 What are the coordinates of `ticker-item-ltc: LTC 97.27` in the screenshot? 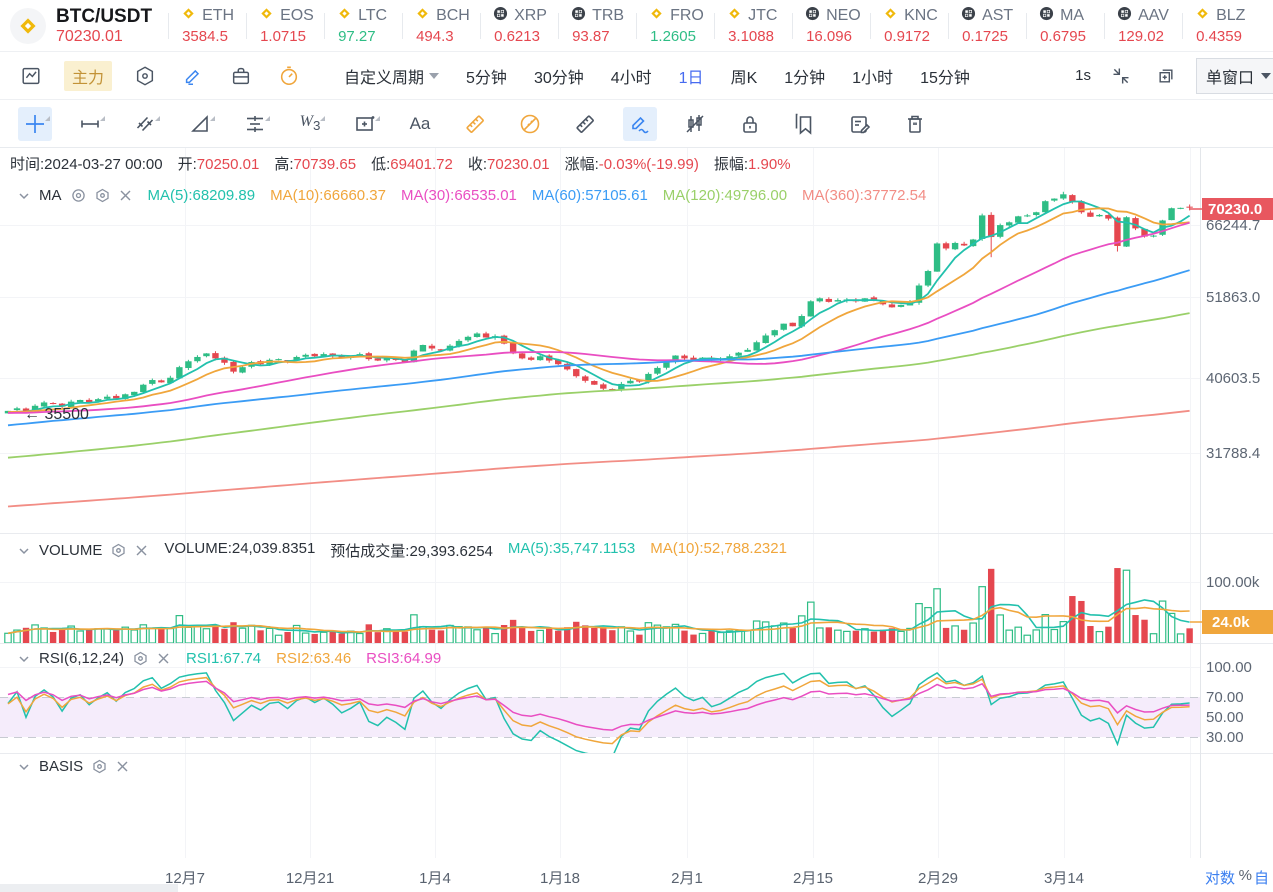 It's located at (363, 25).